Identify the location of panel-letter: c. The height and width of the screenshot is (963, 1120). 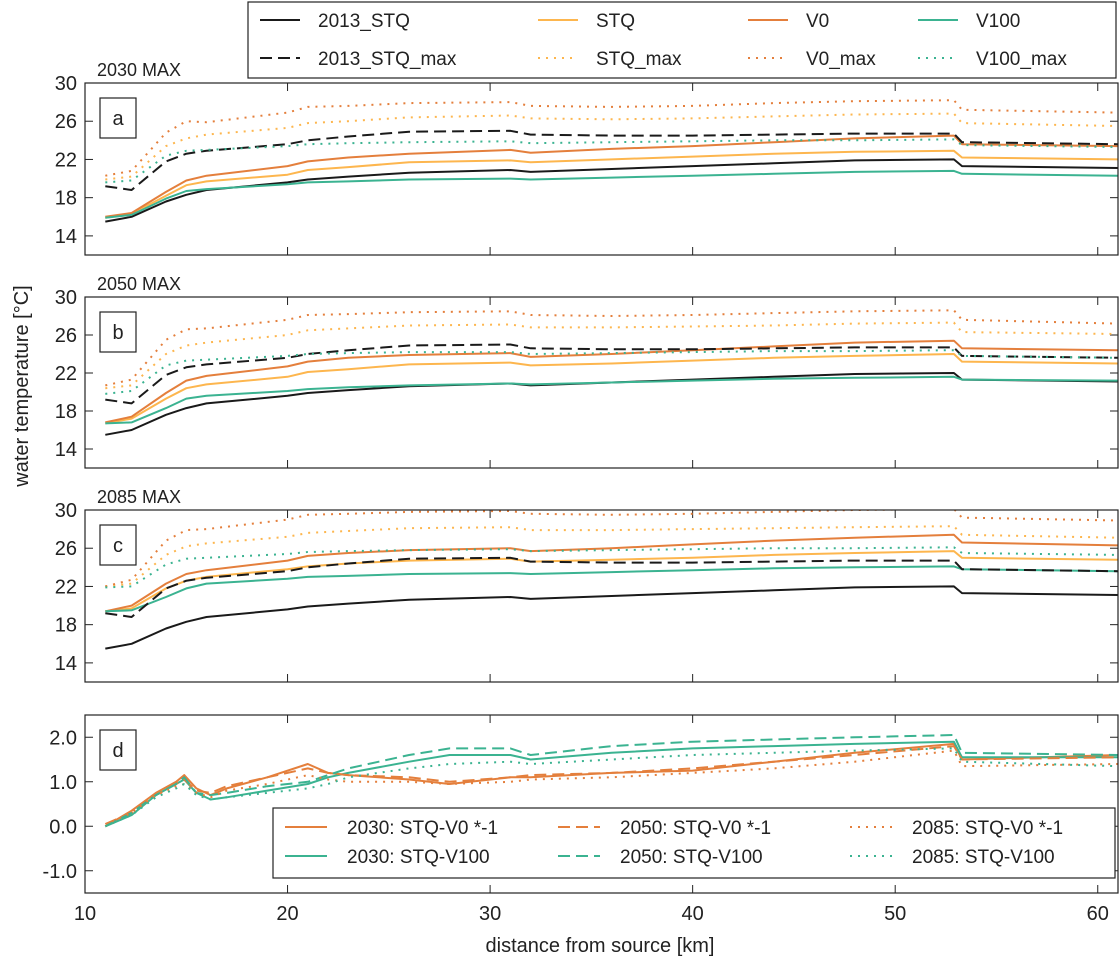
(118, 546).